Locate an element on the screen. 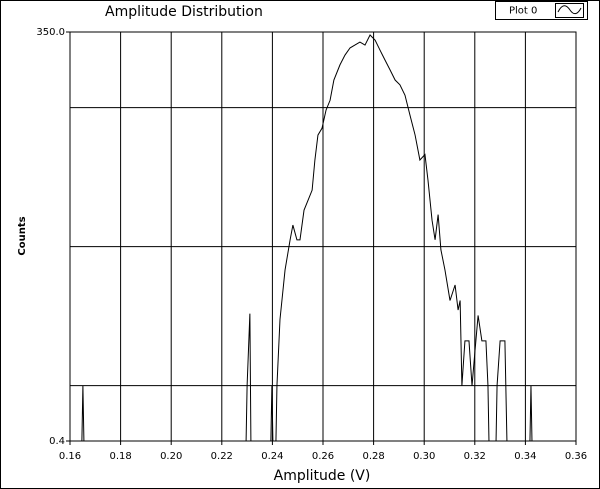 The image size is (600, 489). x-tick-label: 0.34 is located at coordinates (525, 456).